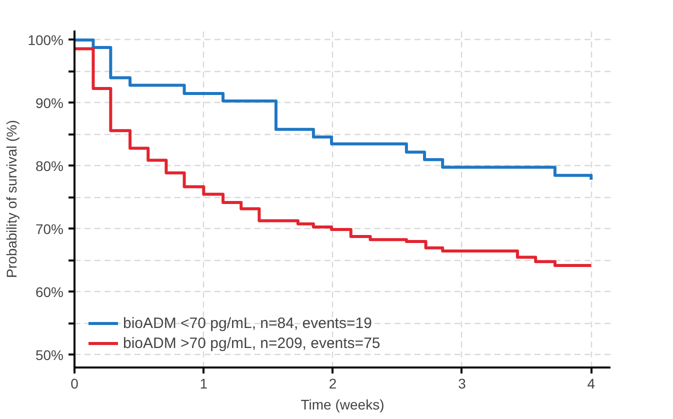 This screenshot has height=419, width=673. I want to click on y-axis-title: Probability of survival (%), so click(12, 199).